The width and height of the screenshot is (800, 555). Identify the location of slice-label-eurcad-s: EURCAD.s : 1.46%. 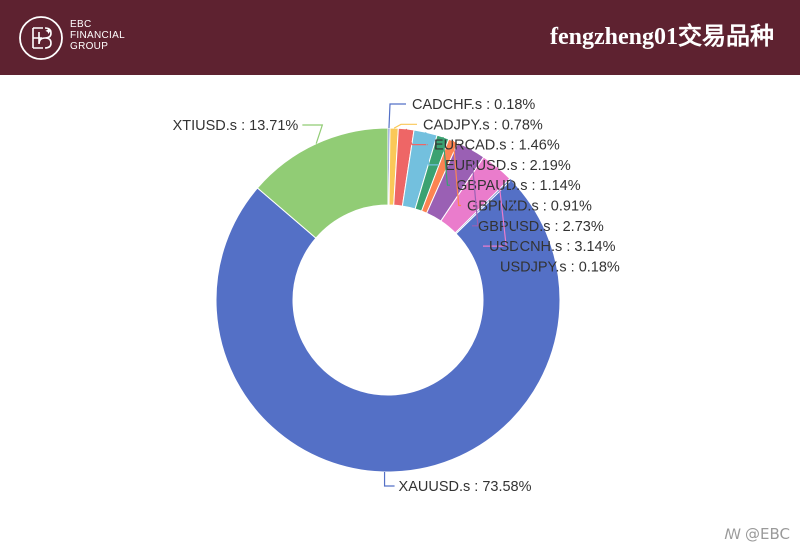
(497, 146).